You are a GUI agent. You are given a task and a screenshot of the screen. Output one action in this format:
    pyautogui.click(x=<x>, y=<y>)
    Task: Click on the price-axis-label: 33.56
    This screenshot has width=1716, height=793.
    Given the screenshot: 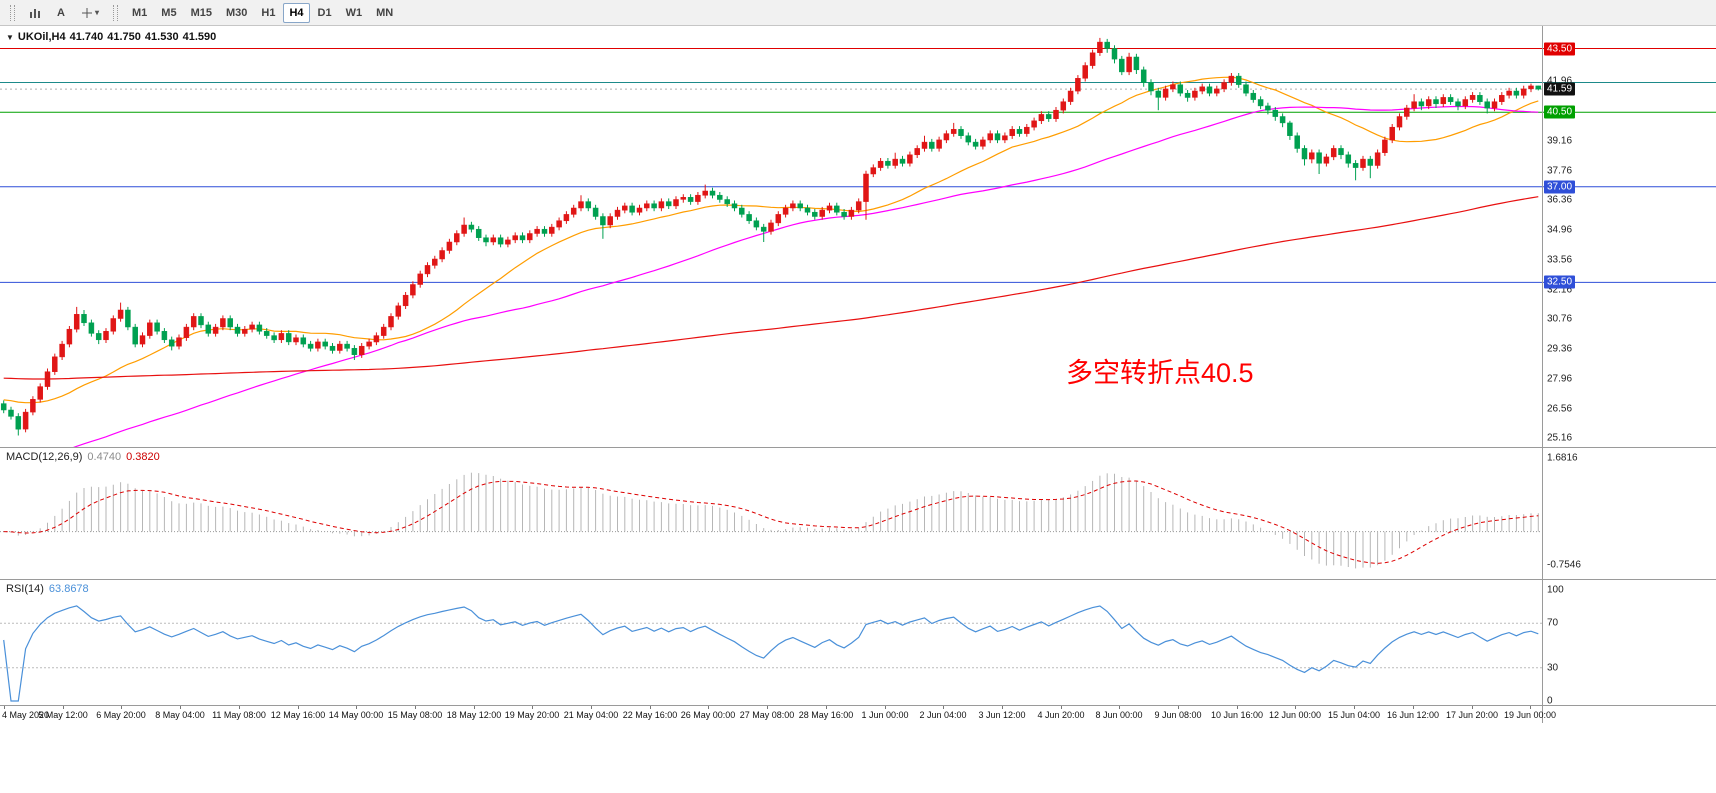 What is the action you would take?
    pyautogui.click(x=1560, y=260)
    